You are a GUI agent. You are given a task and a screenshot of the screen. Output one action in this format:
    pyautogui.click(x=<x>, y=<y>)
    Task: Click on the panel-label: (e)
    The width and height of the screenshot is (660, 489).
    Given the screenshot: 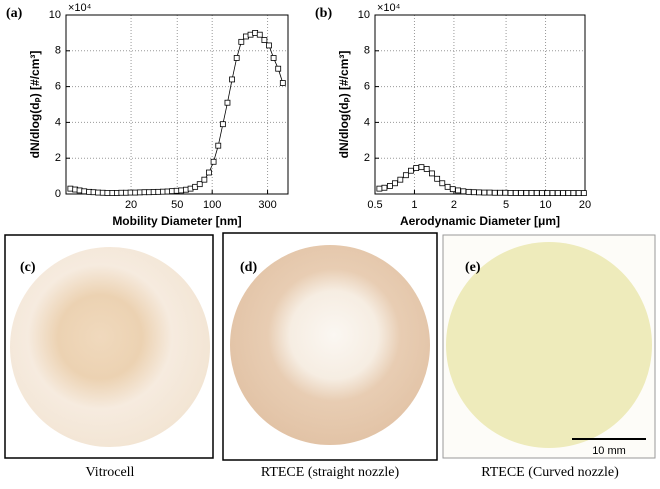 What is the action you would take?
    pyautogui.click(x=473, y=267)
    